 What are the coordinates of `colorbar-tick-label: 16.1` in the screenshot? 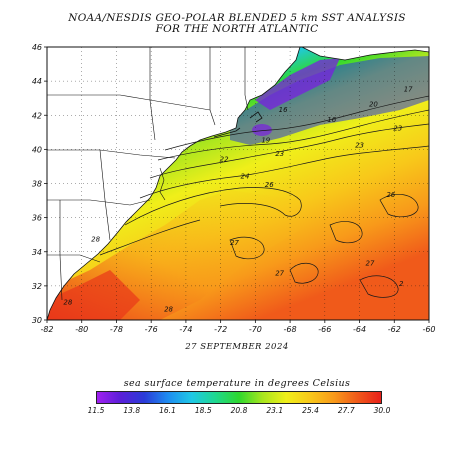 It's located at (167, 410).